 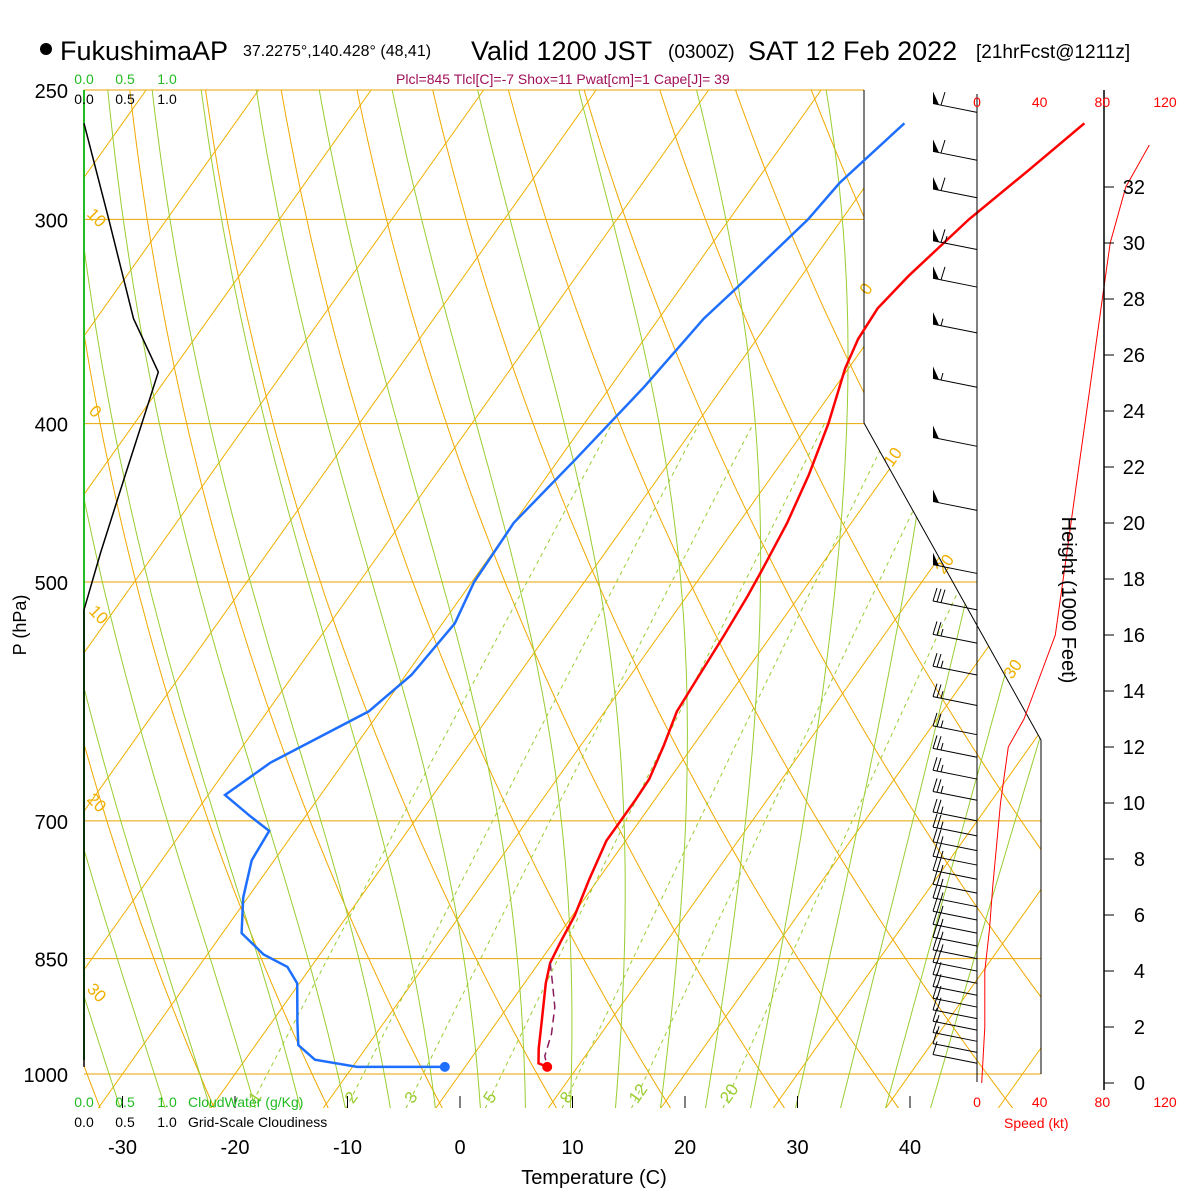 What do you see at coordinates (685, 1148) in the screenshot?
I see `temperature-tick-label: 20` at bounding box center [685, 1148].